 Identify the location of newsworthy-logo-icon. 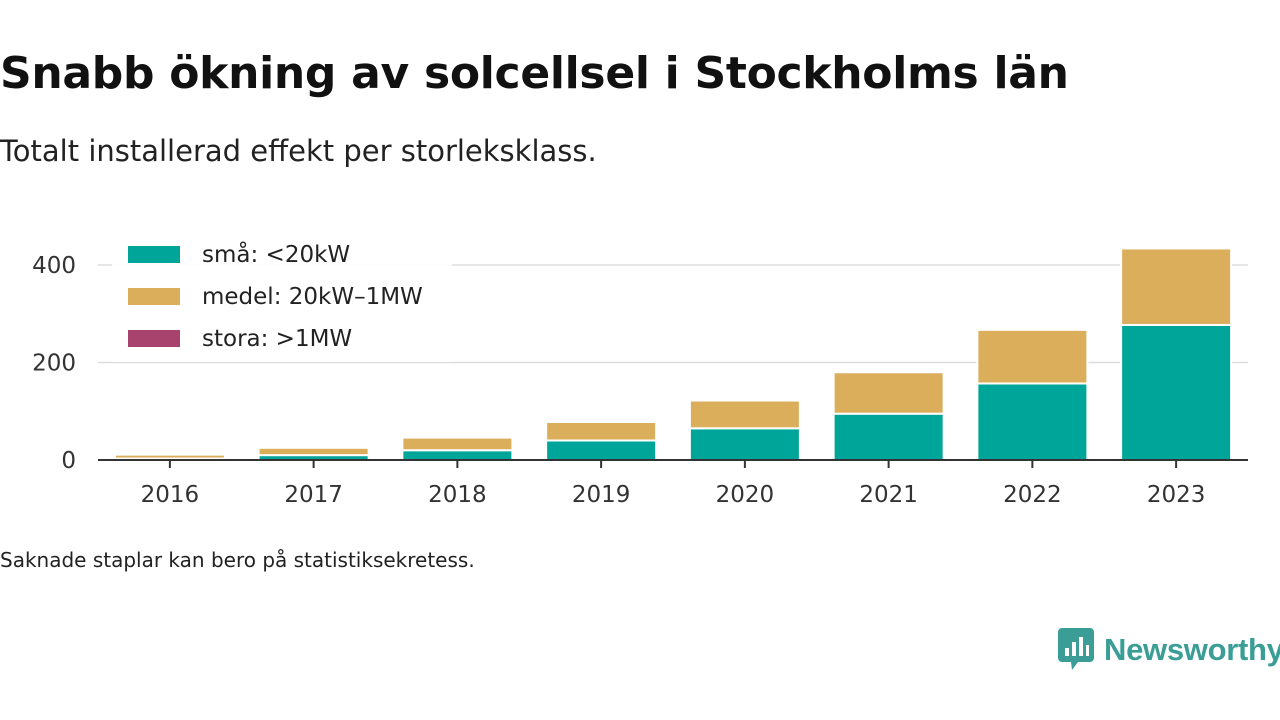
(1076, 649).